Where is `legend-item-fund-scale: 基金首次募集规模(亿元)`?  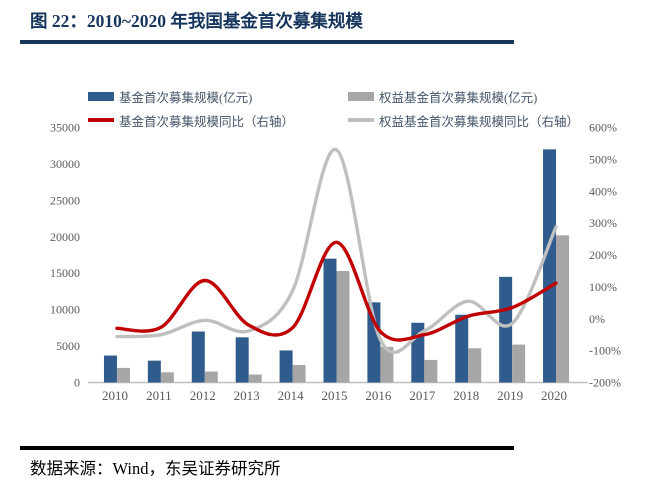 legend-item-fund-scale: 基金首次募集规模(亿元) is located at coordinates (170, 97).